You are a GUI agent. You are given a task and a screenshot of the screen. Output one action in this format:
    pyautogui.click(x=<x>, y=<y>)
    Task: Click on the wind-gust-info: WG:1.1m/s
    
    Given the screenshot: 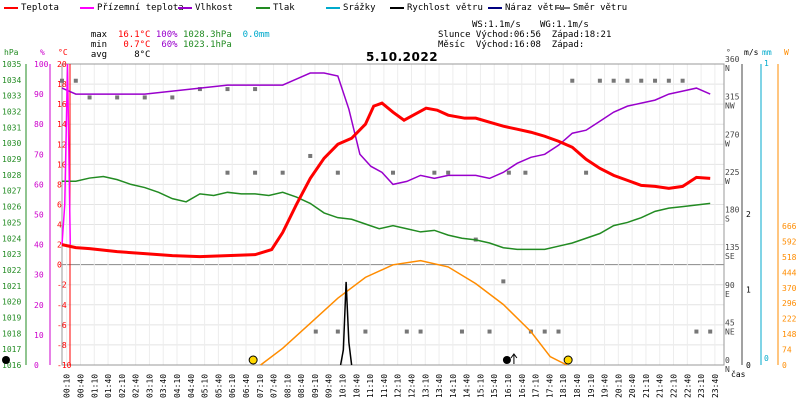 What is the action you would take?
    pyautogui.click(x=564, y=25)
    